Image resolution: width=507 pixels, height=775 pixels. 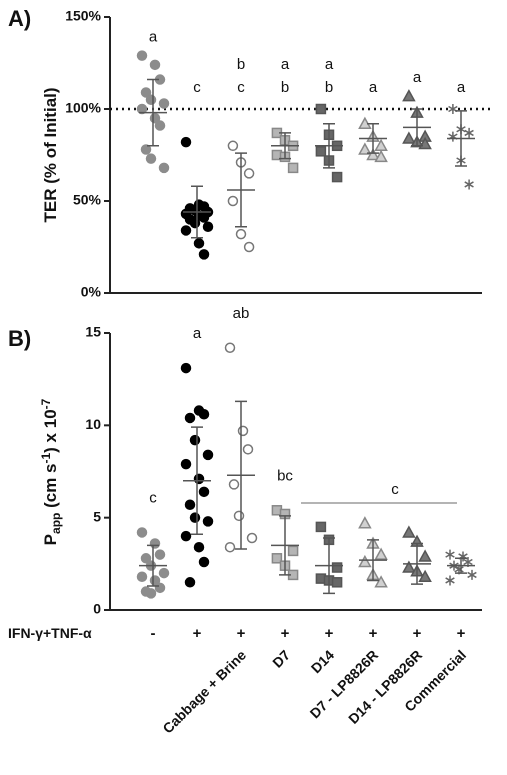 I want to click on significance-letter: b, so click(x=329, y=87).